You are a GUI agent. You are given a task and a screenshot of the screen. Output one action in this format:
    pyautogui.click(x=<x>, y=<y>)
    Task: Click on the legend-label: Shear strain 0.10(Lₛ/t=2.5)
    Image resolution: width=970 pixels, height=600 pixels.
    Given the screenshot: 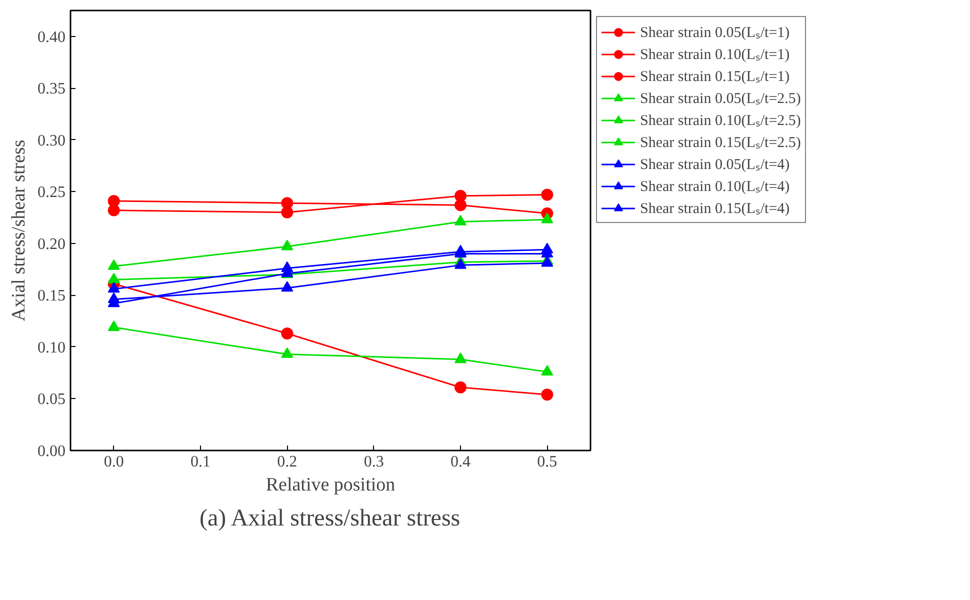 What is the action you would take?
    pyautogui.click(x=720, y=121)
    